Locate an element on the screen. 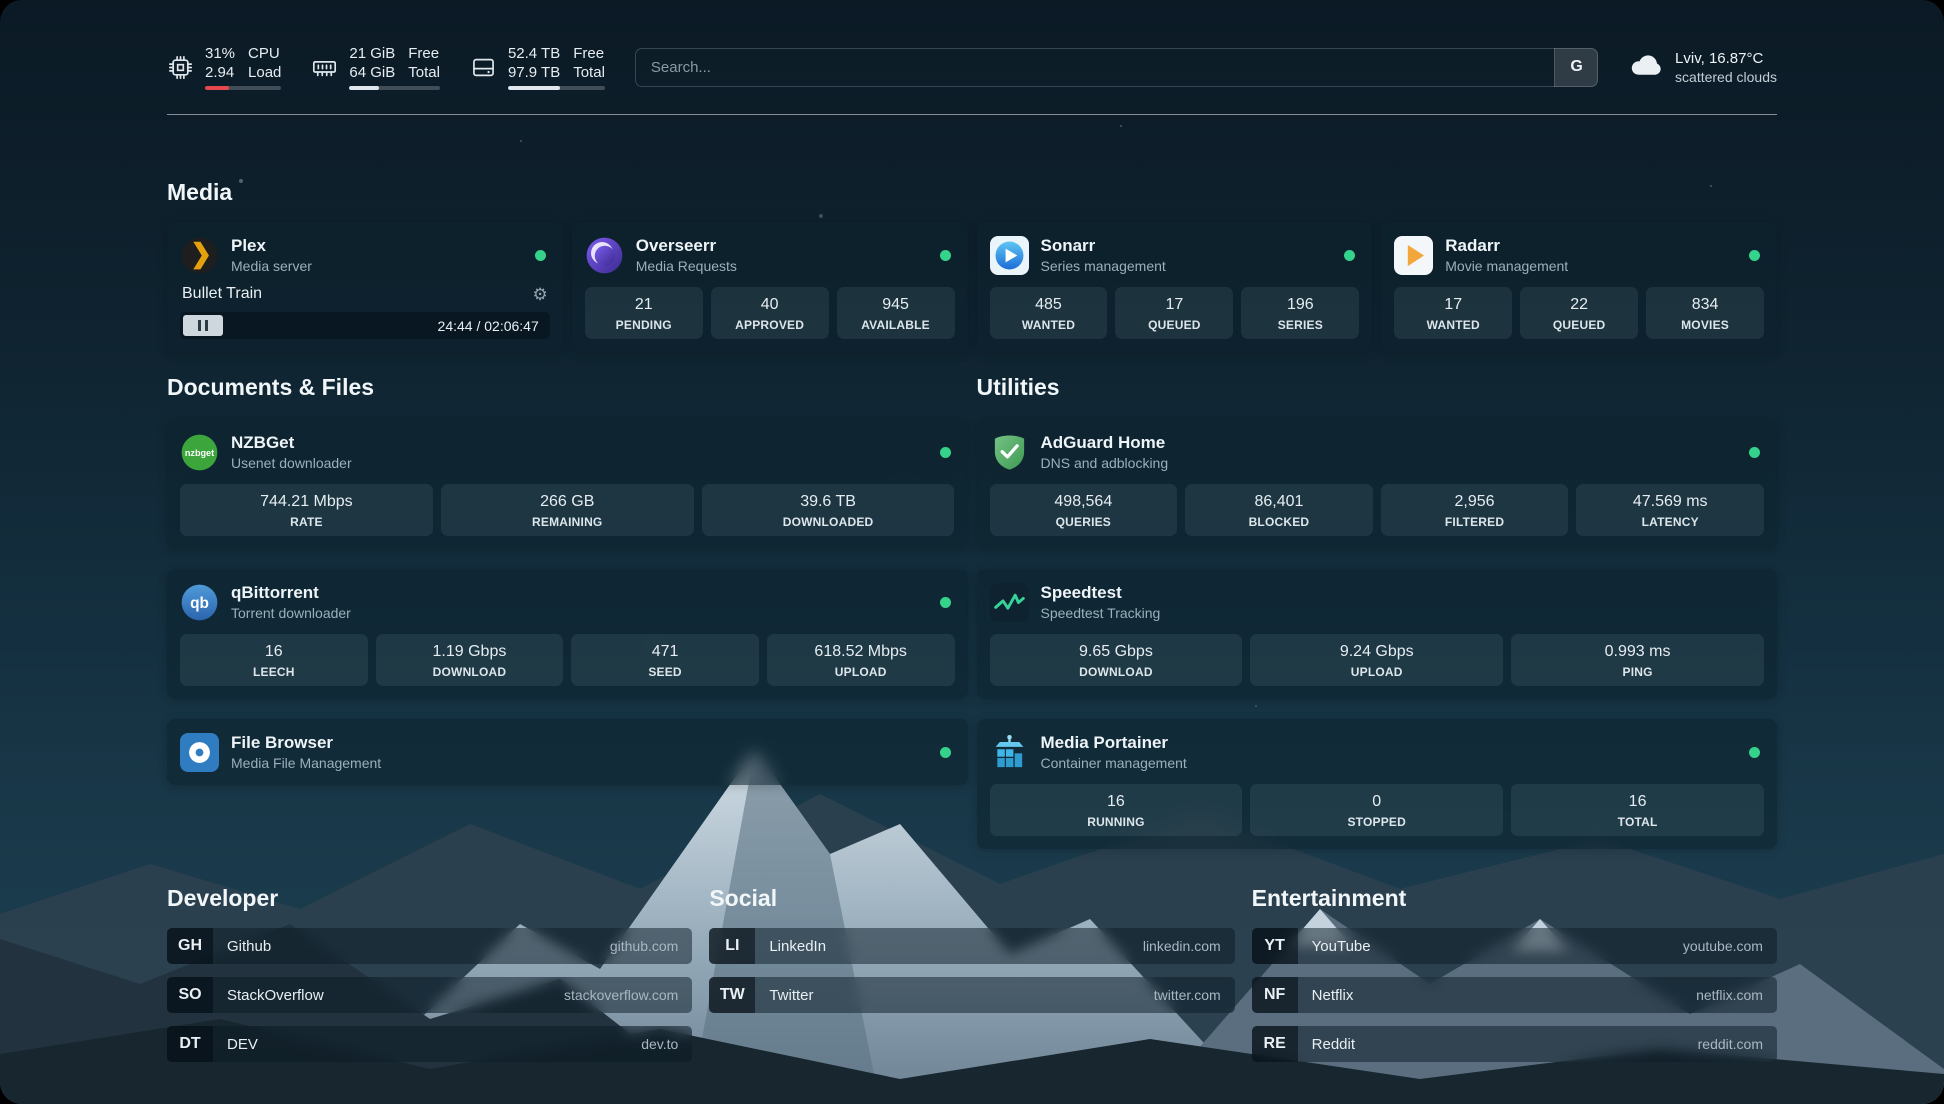 The image size is (1944, 1104). stat-ping: 0.993 ms PING is located at coordinates (1637, 660).